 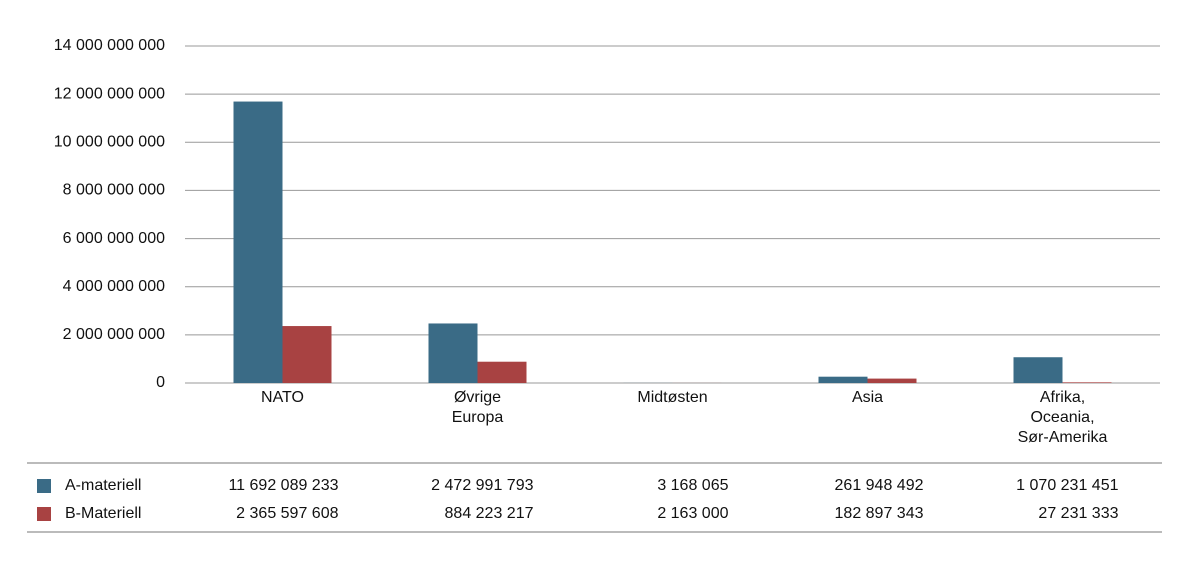 I want to click on table-value: 884 223 217, so click(x=489, y=513).